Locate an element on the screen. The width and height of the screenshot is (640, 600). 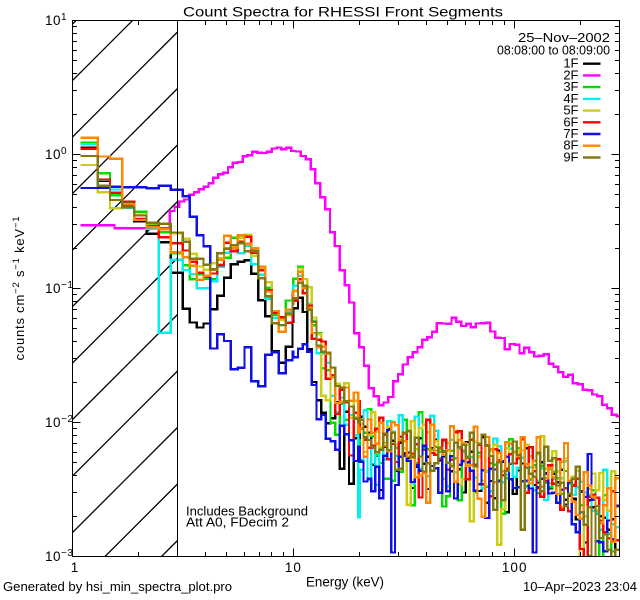
svg-text:Count Spectra for RHESSI Front: Count Spectra for RHESSI Front Segments is located at coordinates (343, 12).